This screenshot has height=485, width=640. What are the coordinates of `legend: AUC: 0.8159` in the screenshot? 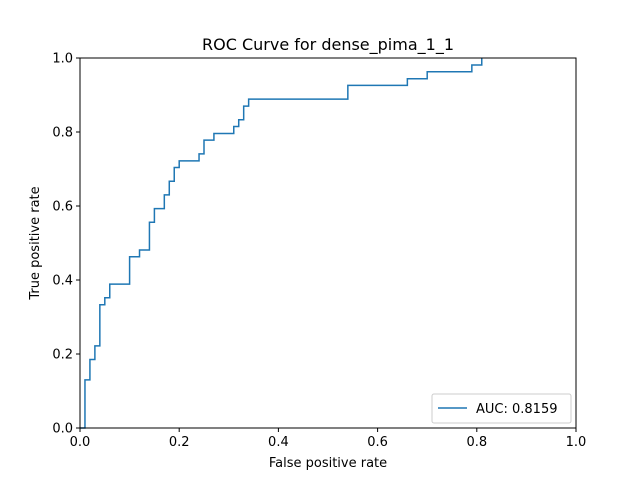 It's located at (501, 408).